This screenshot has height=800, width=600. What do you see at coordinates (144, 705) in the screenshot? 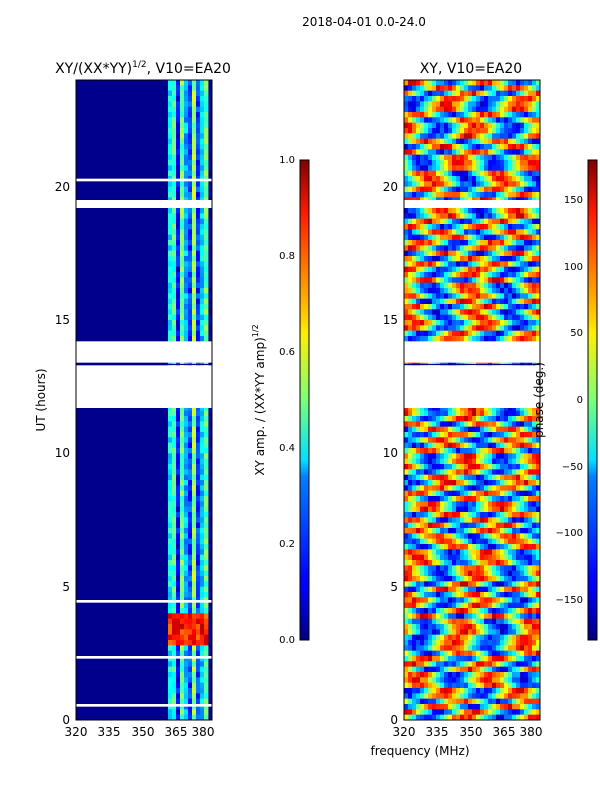
I see `data-gap` at bounding box center [144, 705].